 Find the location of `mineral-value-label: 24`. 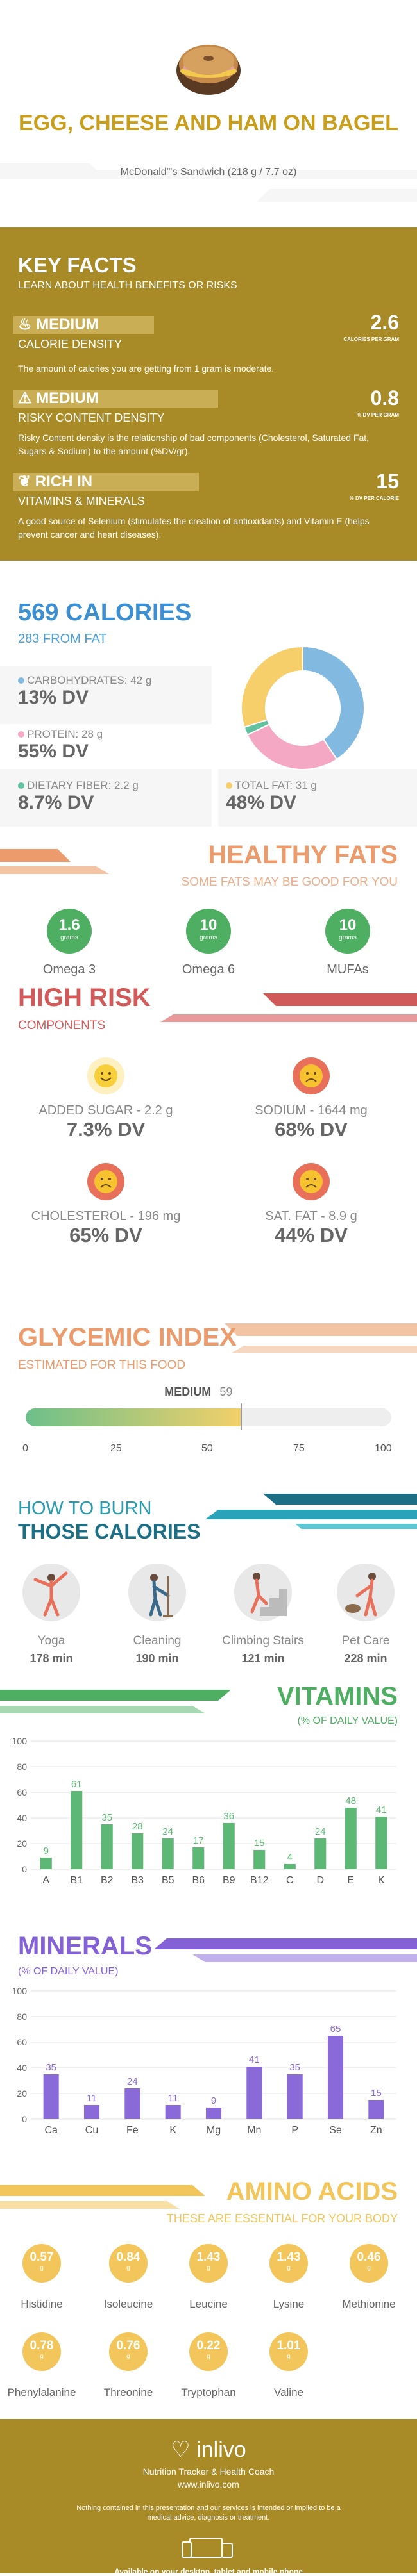

mineral-value-label: 24 is located at coordinates (132, 2081).